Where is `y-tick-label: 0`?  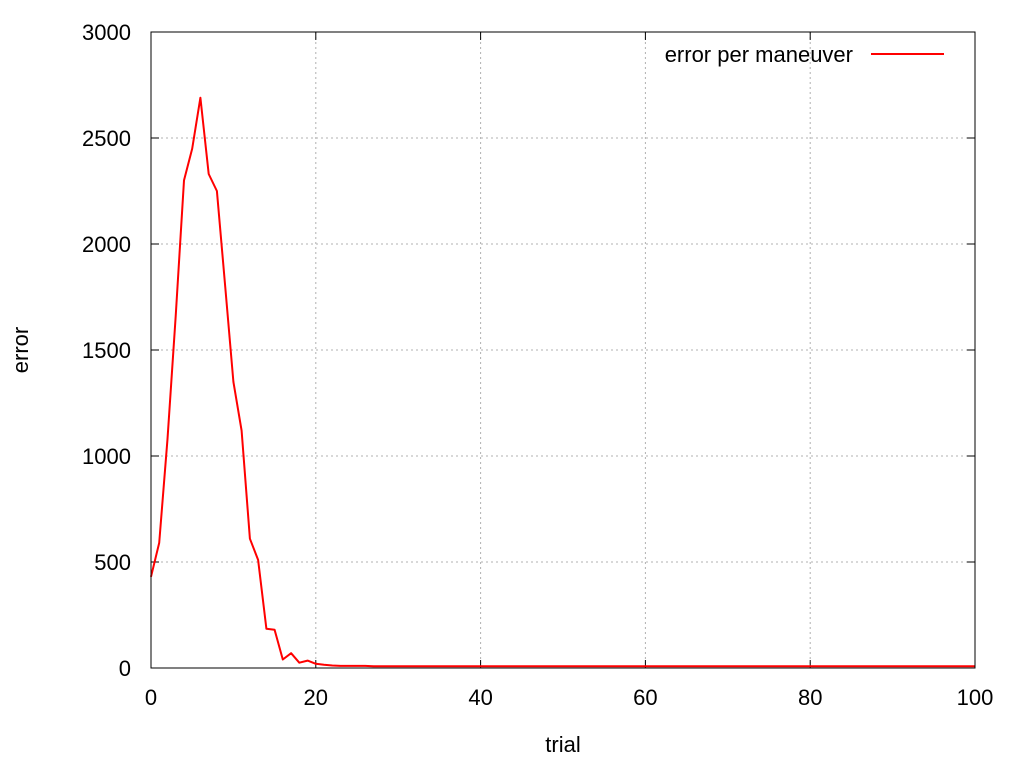
y-tick-label: 0 is located at coordinates (125, 668).